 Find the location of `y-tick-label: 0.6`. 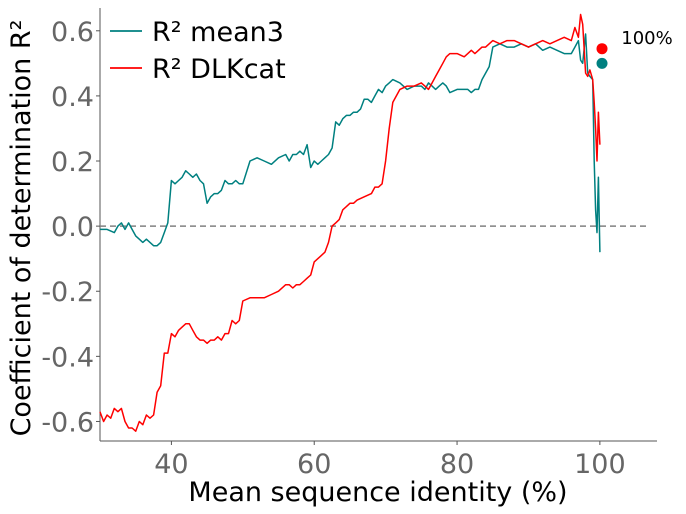

y-tick-label: 0.6 is located at coordinates (72, 32).